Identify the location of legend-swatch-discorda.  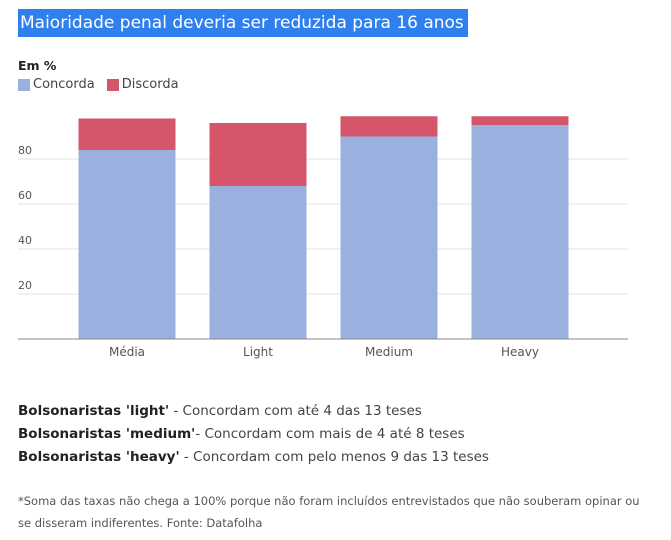
(112, 84).